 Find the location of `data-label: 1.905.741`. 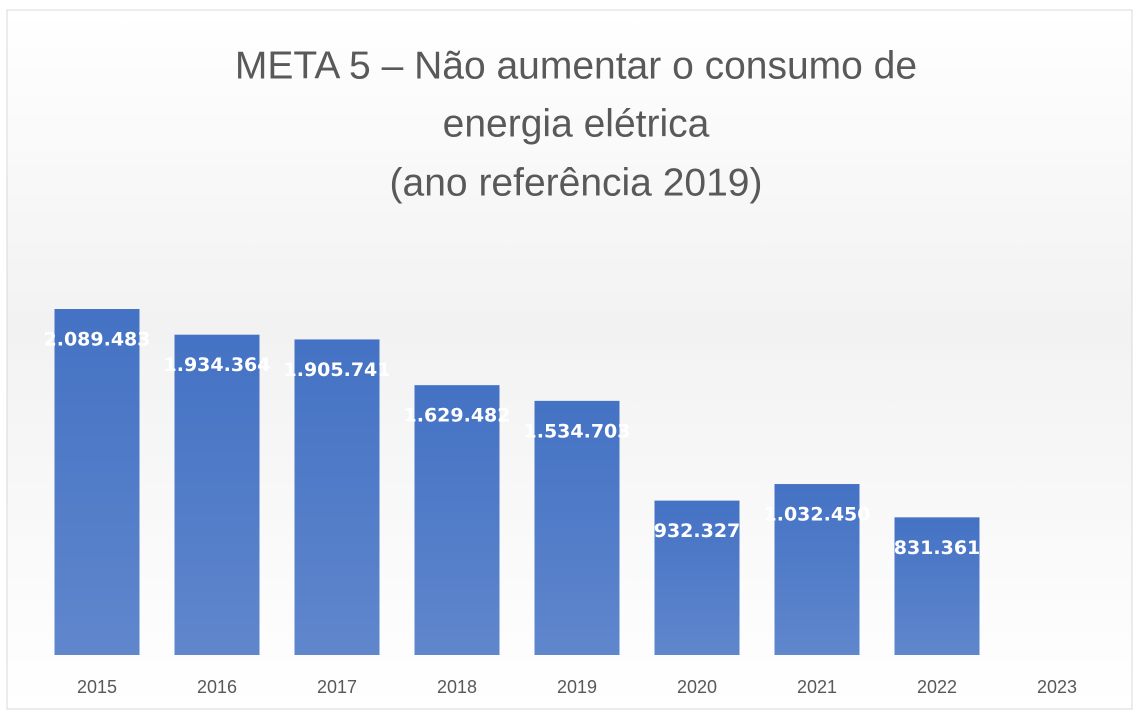

data-label: 1.905.741 is located at coordinates (337, 370).